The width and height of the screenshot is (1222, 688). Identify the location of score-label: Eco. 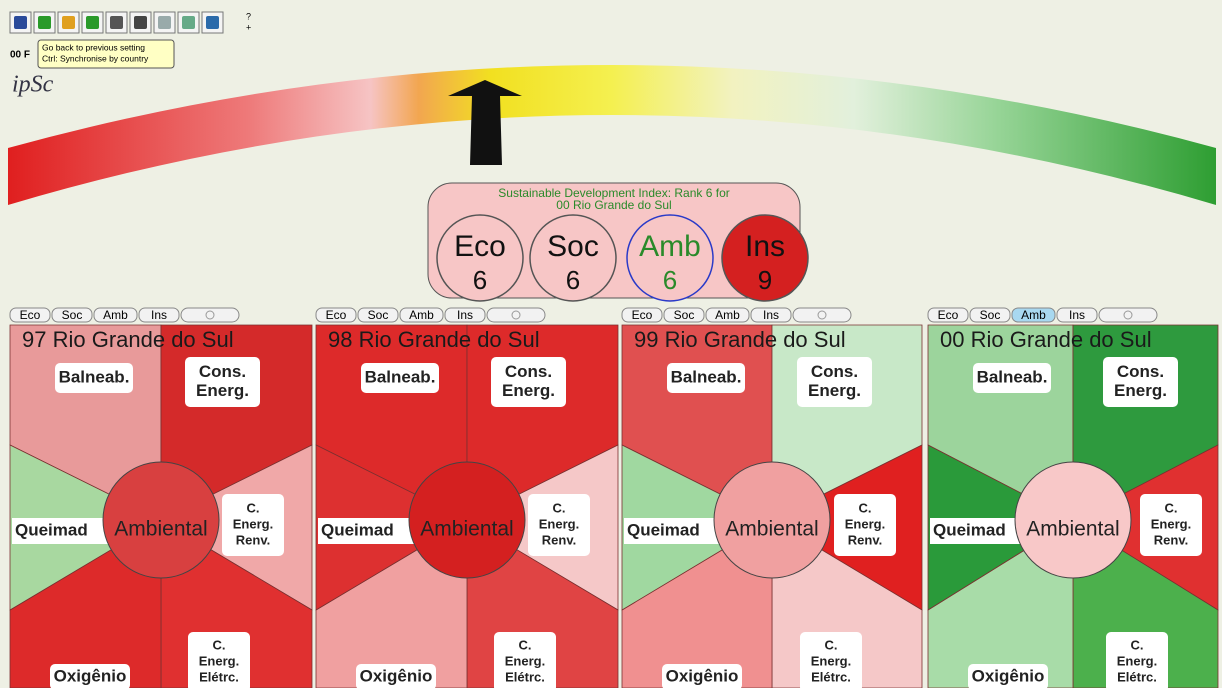
(480, 246).